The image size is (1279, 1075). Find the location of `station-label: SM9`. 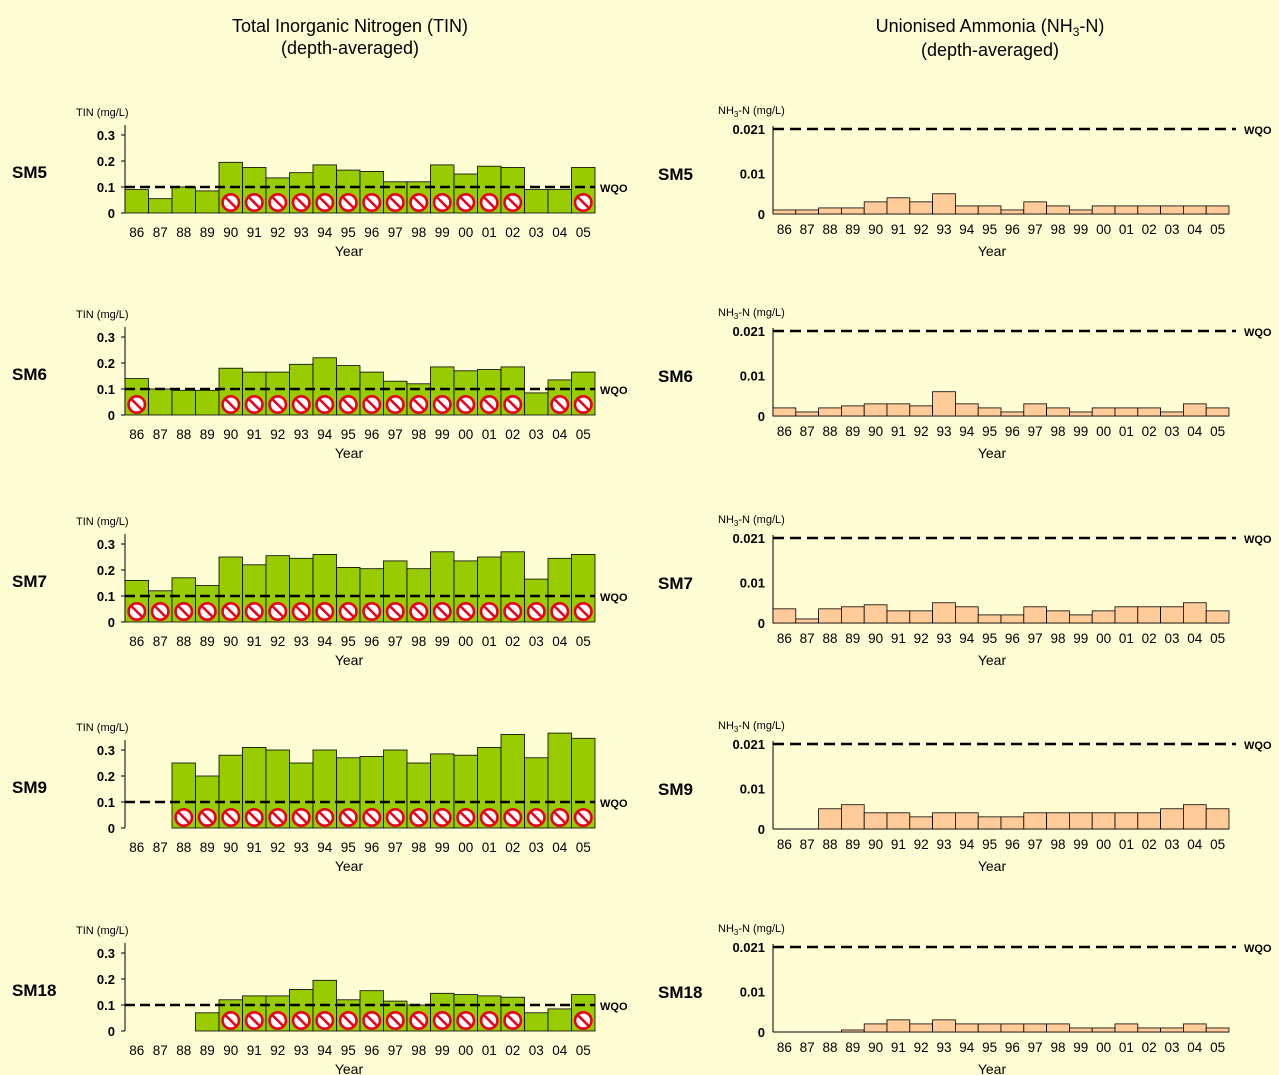

station-label: SM9 is located at coordinates (29, 787).